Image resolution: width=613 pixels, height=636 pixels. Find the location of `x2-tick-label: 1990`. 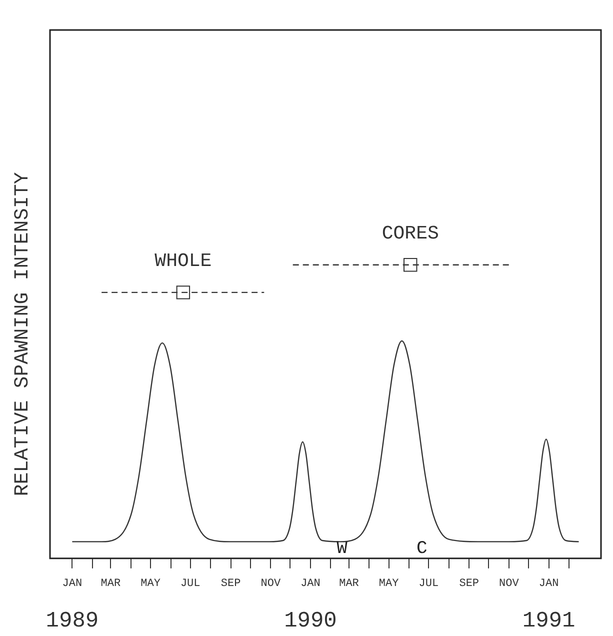

x2-tick-label: 1990 is located at coordinates (310, 621).